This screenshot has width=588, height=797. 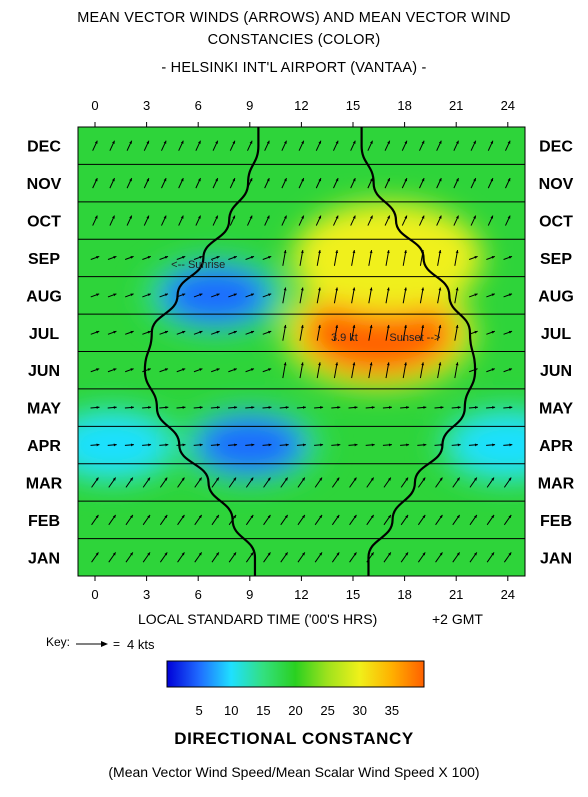 I want to click on month-label-left: NOV, so click(x=44, y=184).